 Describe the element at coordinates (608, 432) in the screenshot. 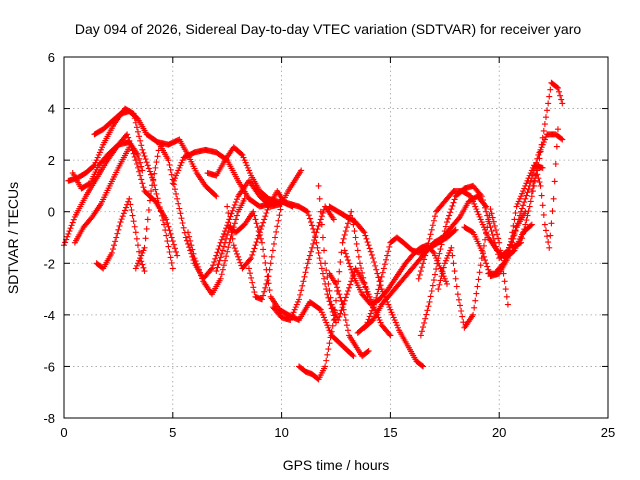

I see `x-tick-label: 25` at that location.